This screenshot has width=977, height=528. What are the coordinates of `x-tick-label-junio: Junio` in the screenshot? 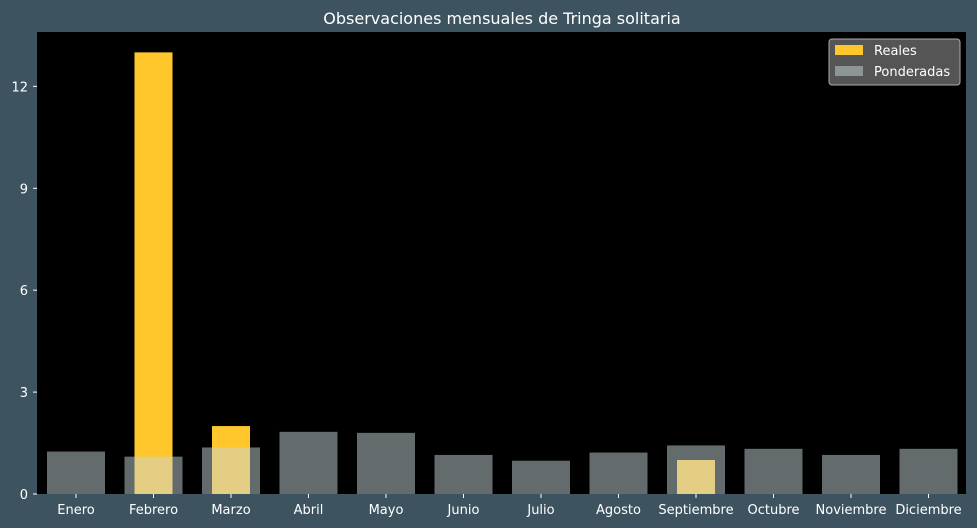 It's located at (463, 510).